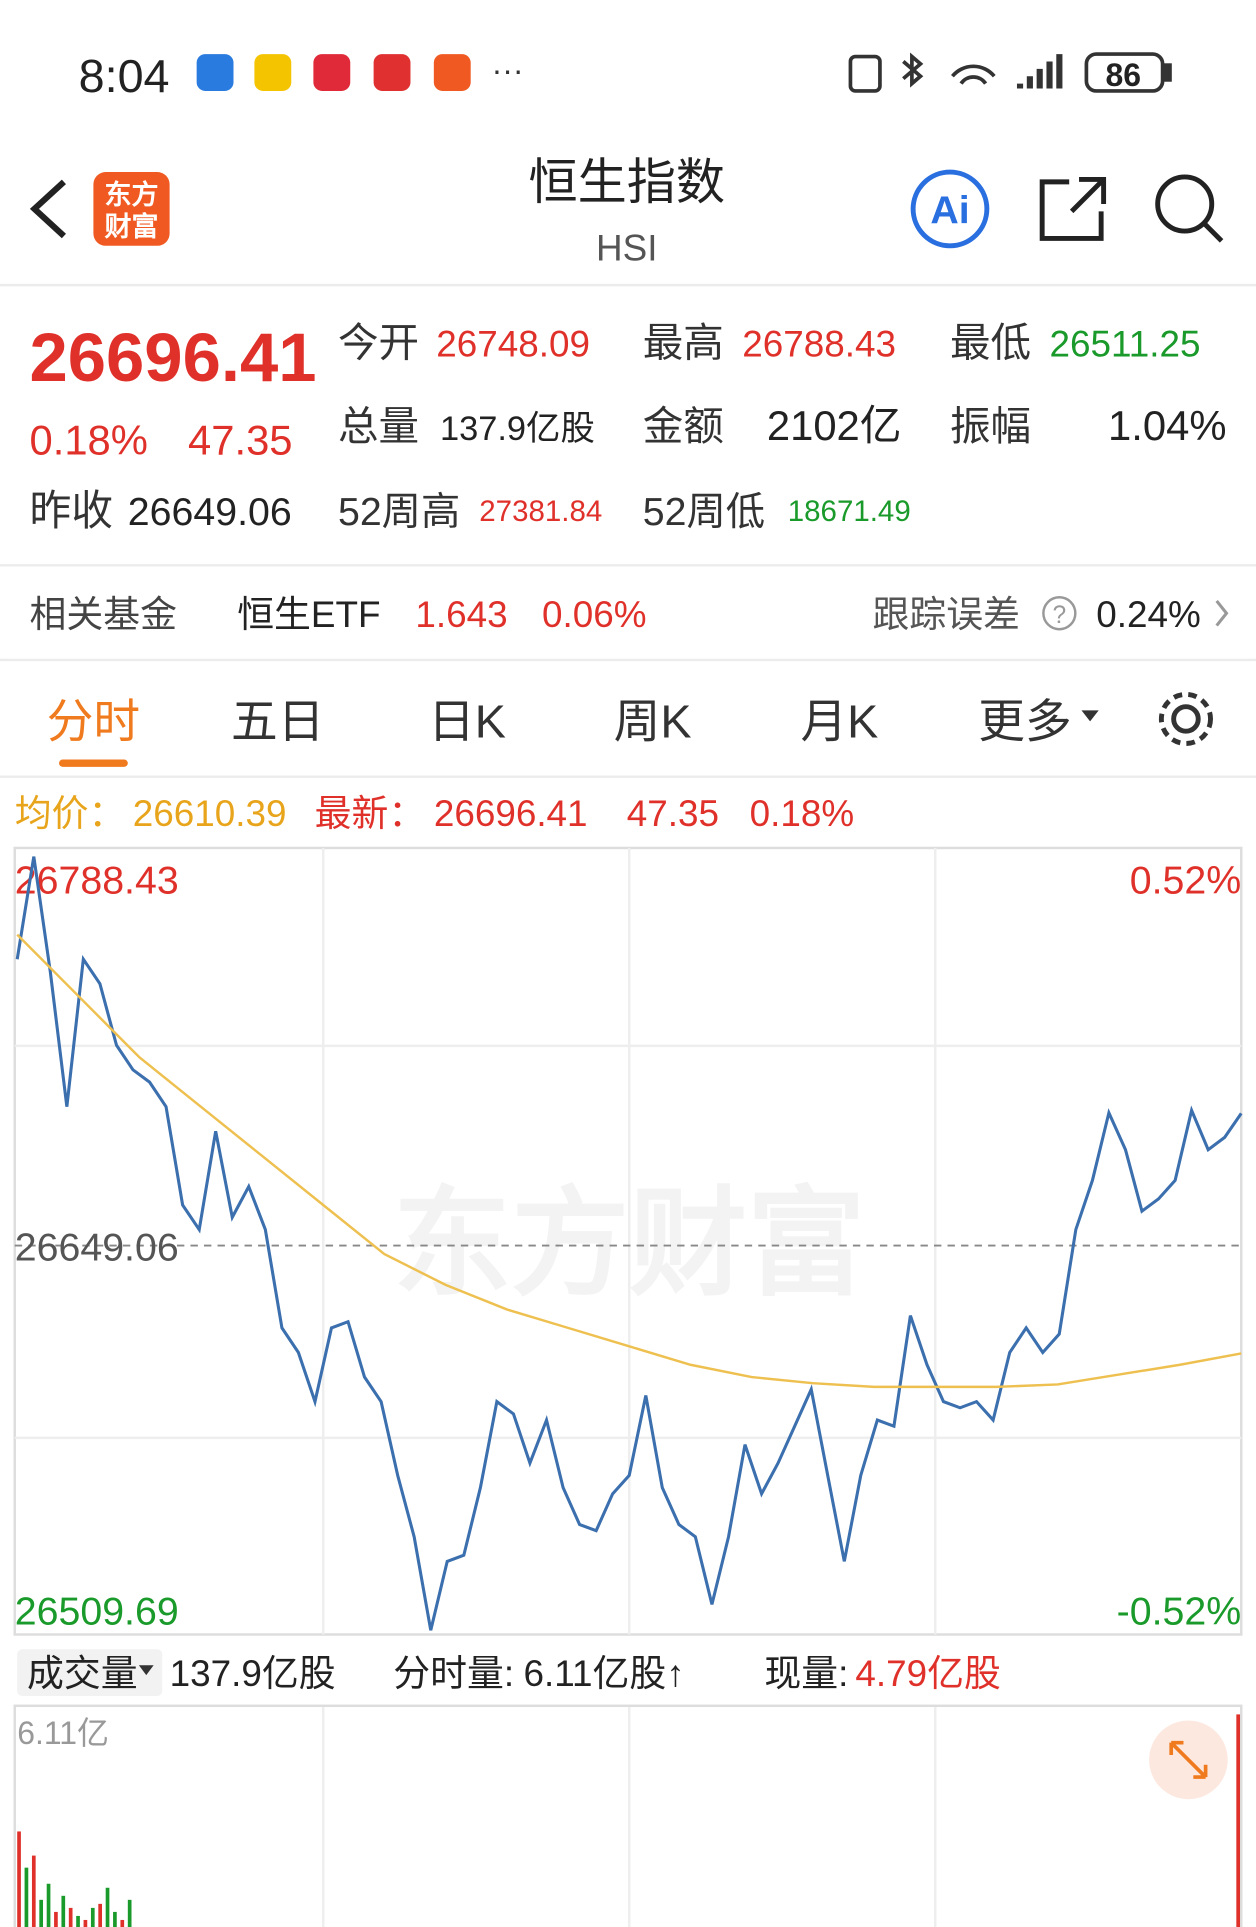 The width and height of the screenshot is (1256, 1927). What do you see at coordinates (97, 1247) in the screenshot?
I see `y-tick-label: 26649.06` at bounding box center [97, 1247].